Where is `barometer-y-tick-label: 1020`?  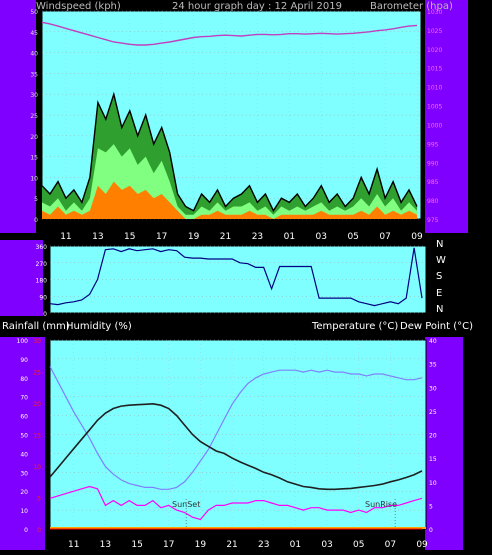
barometer-y-tick-label: 1020 is located at coordinates (434, 50).